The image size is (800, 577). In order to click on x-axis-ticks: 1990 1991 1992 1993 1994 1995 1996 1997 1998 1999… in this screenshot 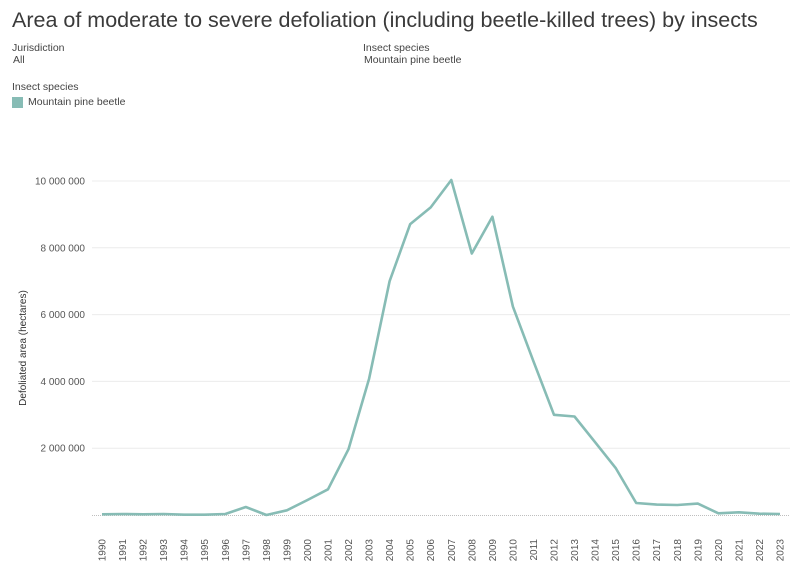, I will do `click(442, 550)`.